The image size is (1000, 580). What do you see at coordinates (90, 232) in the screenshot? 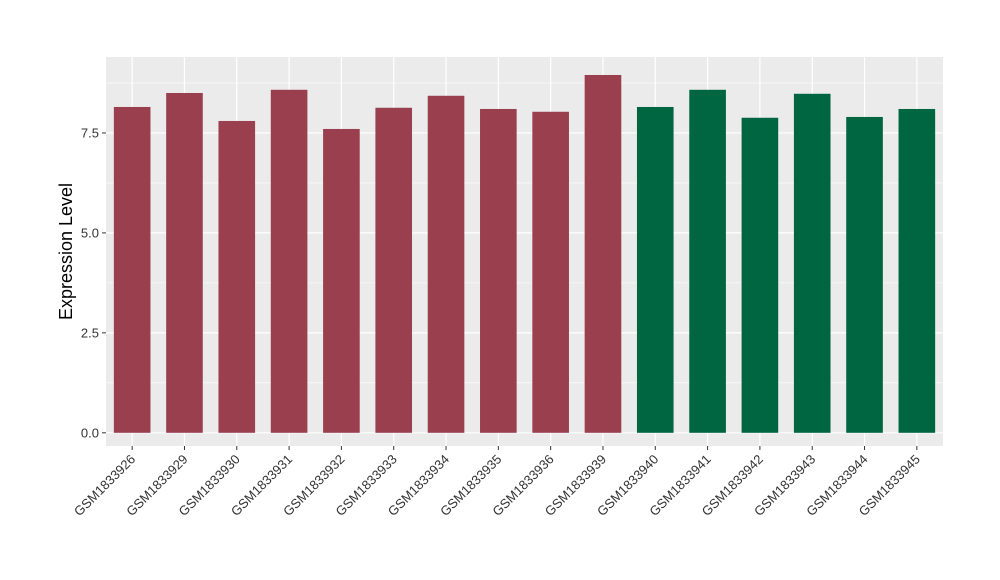
I see `y-tick-label: 5.0` at bounding box center [90, 232].